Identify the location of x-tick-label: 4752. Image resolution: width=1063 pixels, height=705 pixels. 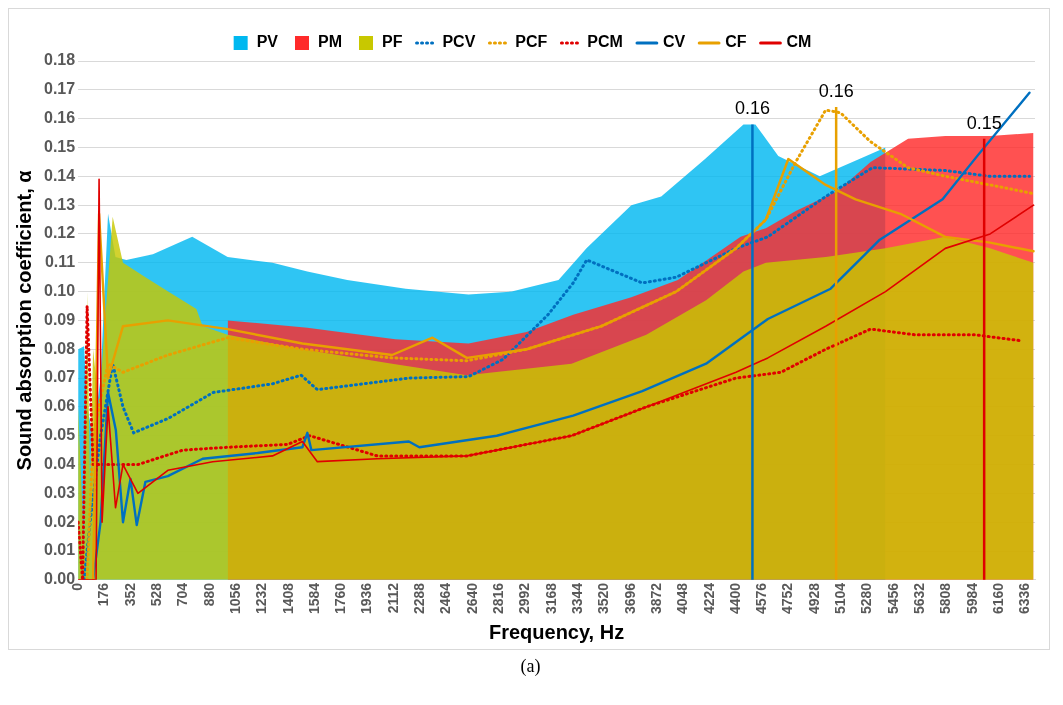
(787, 598).